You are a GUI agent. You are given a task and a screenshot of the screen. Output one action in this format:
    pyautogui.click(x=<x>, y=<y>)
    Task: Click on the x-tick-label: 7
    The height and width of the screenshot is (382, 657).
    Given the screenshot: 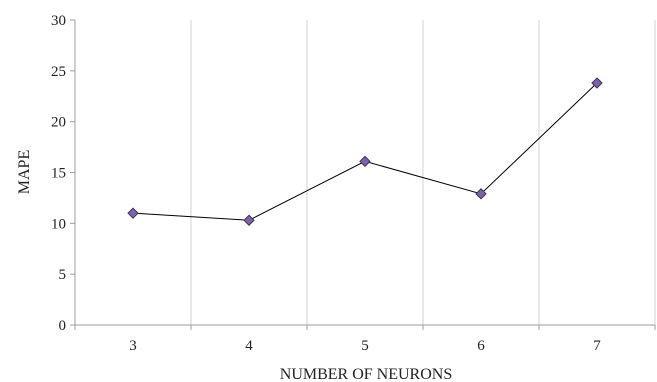 What is the action you would take?
    pyautogui.click(x=597, y=346)
    